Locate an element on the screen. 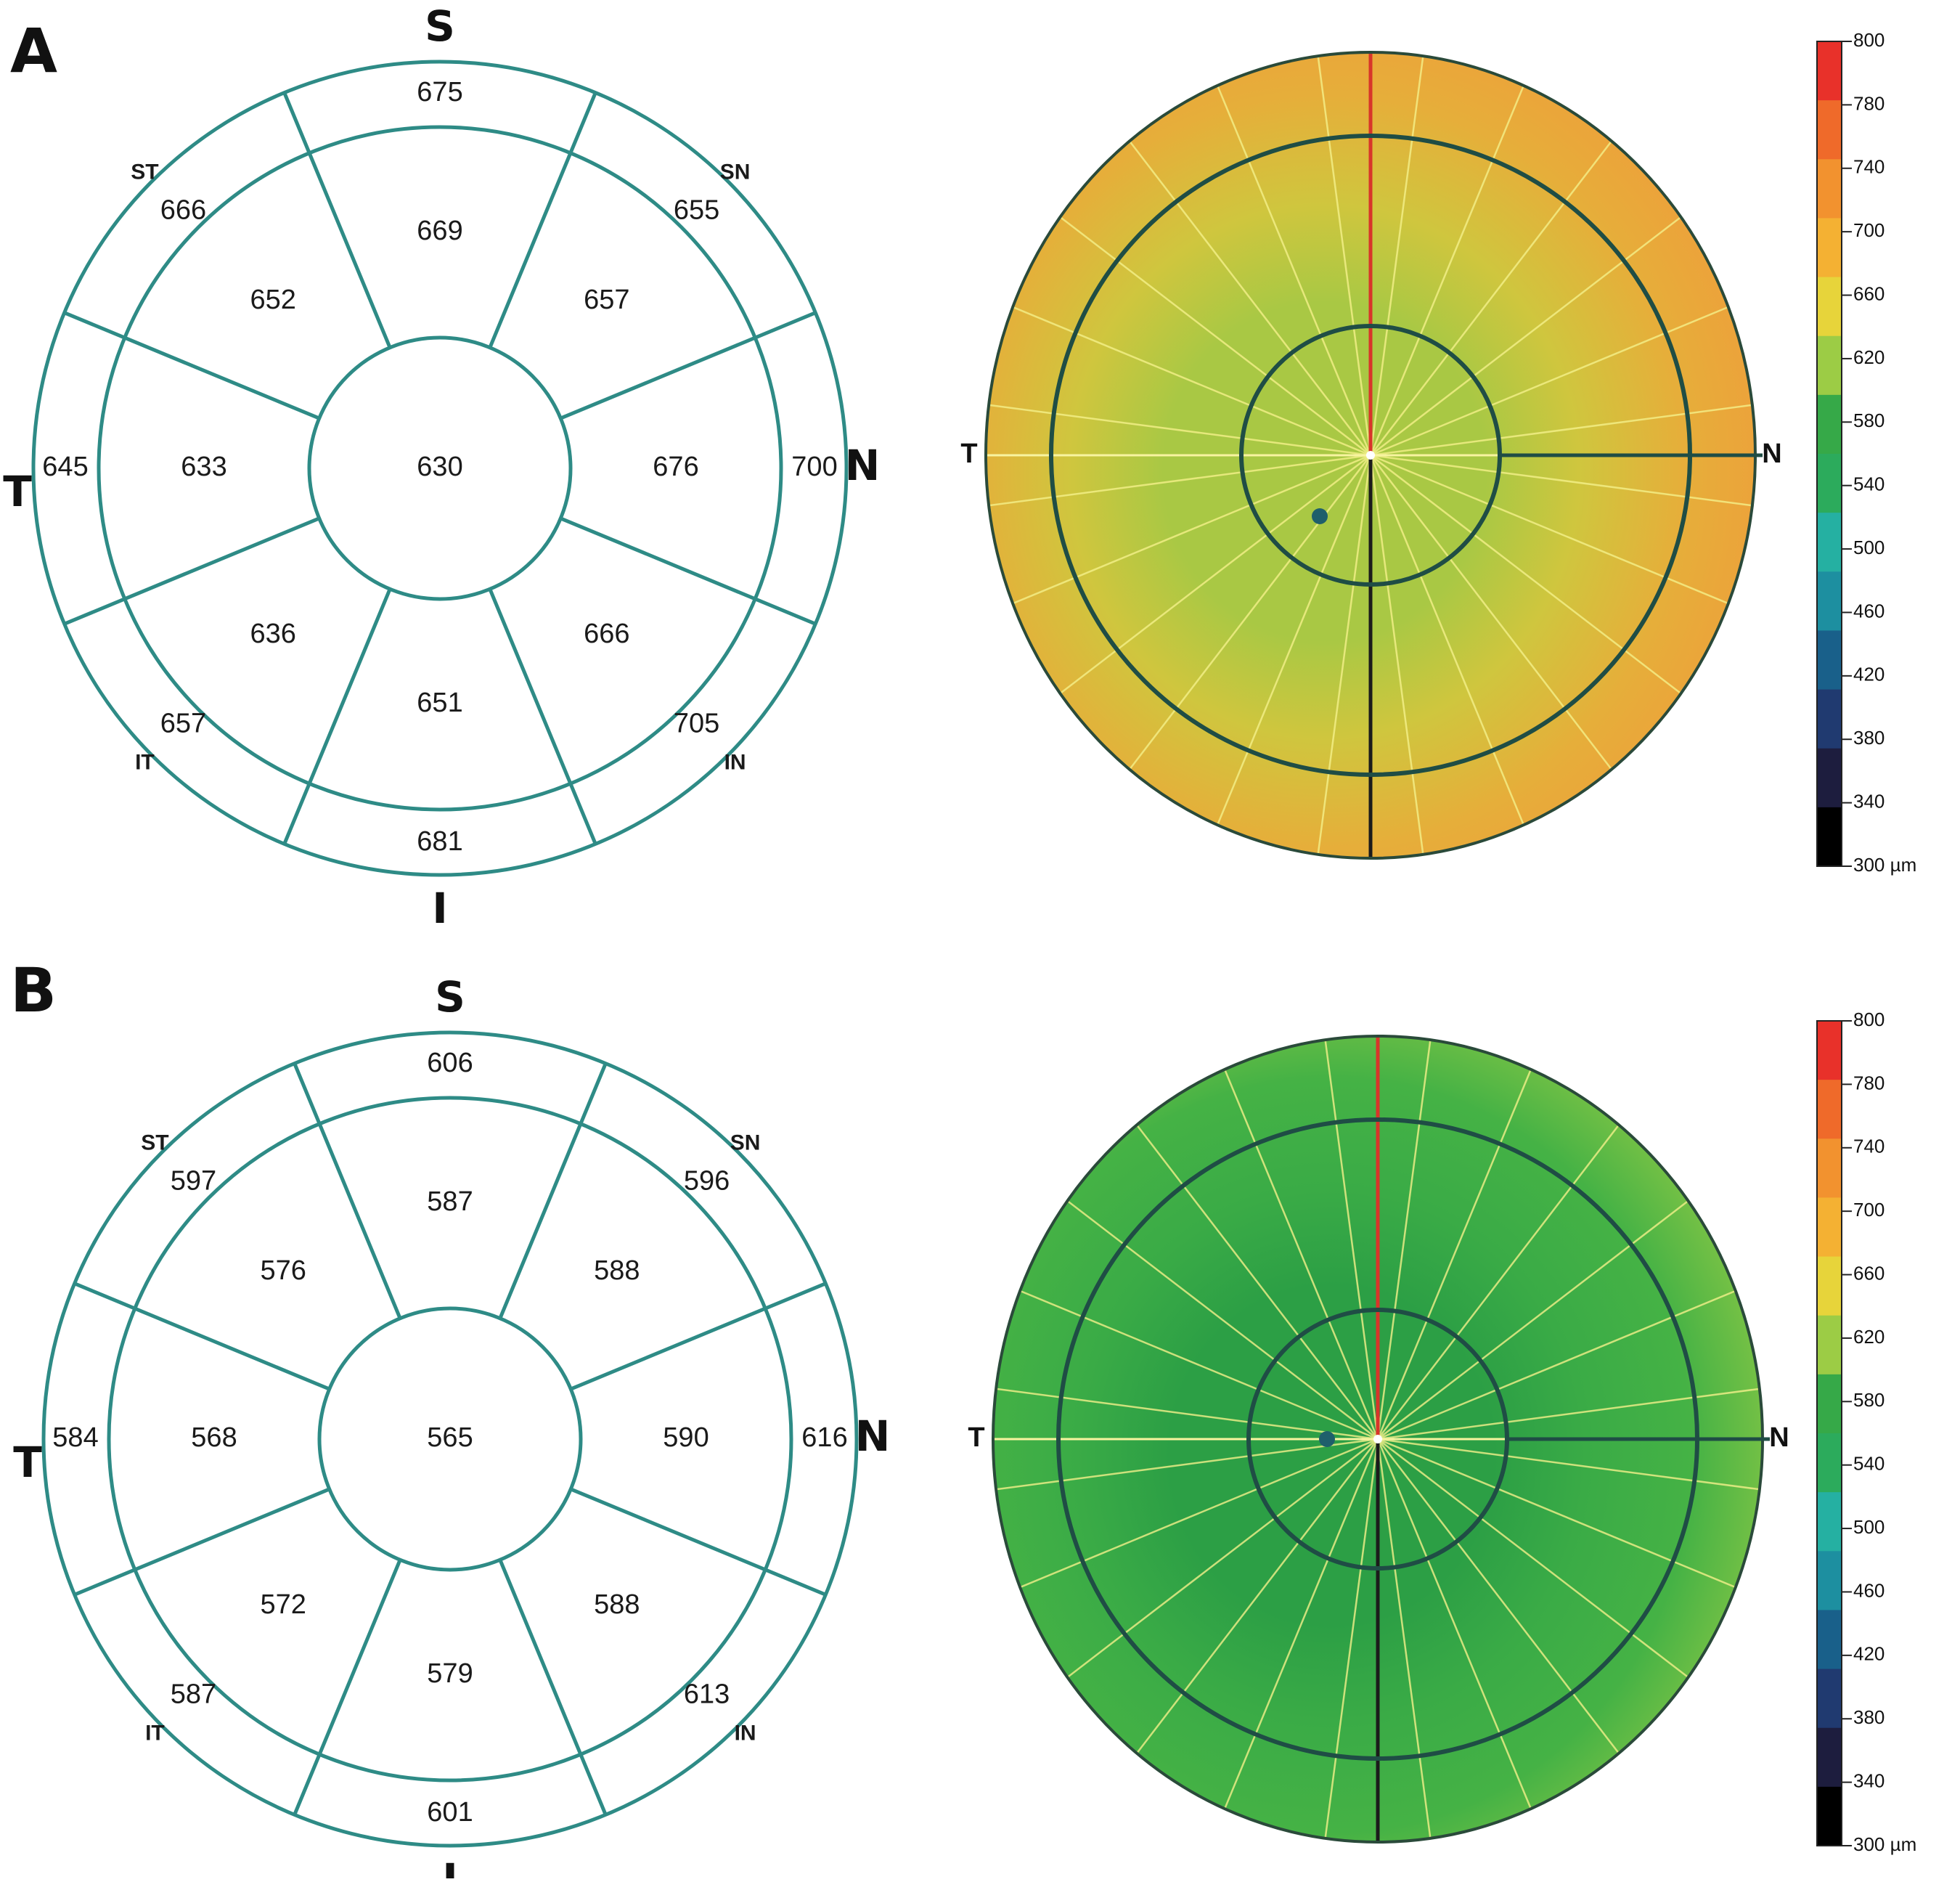 This screenshot has width=1960, height=1882. value-inner-inferior: 579 is located at coordinates (450, 1673).